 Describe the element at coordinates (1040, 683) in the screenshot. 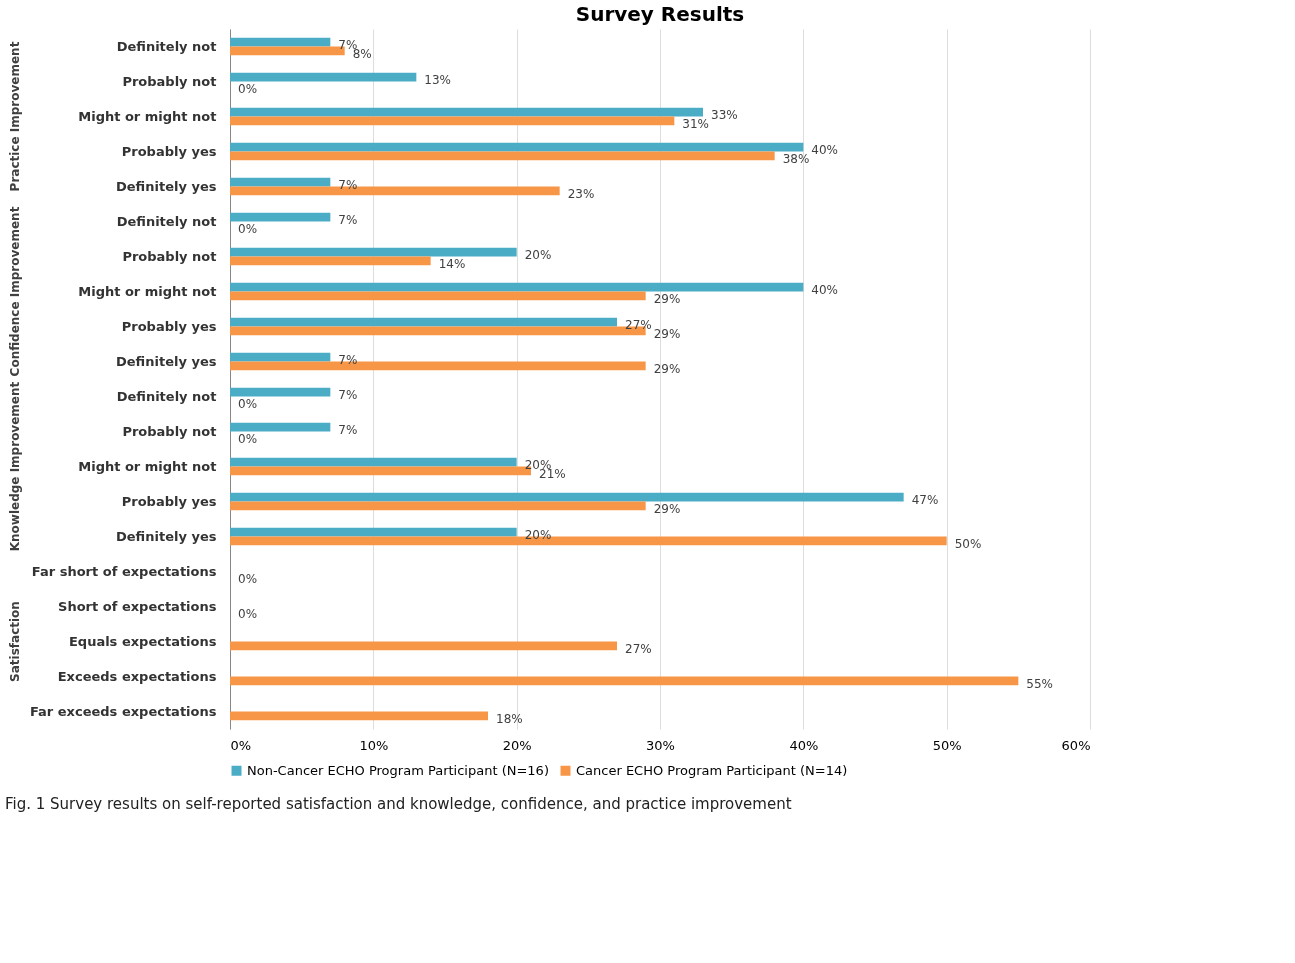

I see `data-label: 55%` at that location.